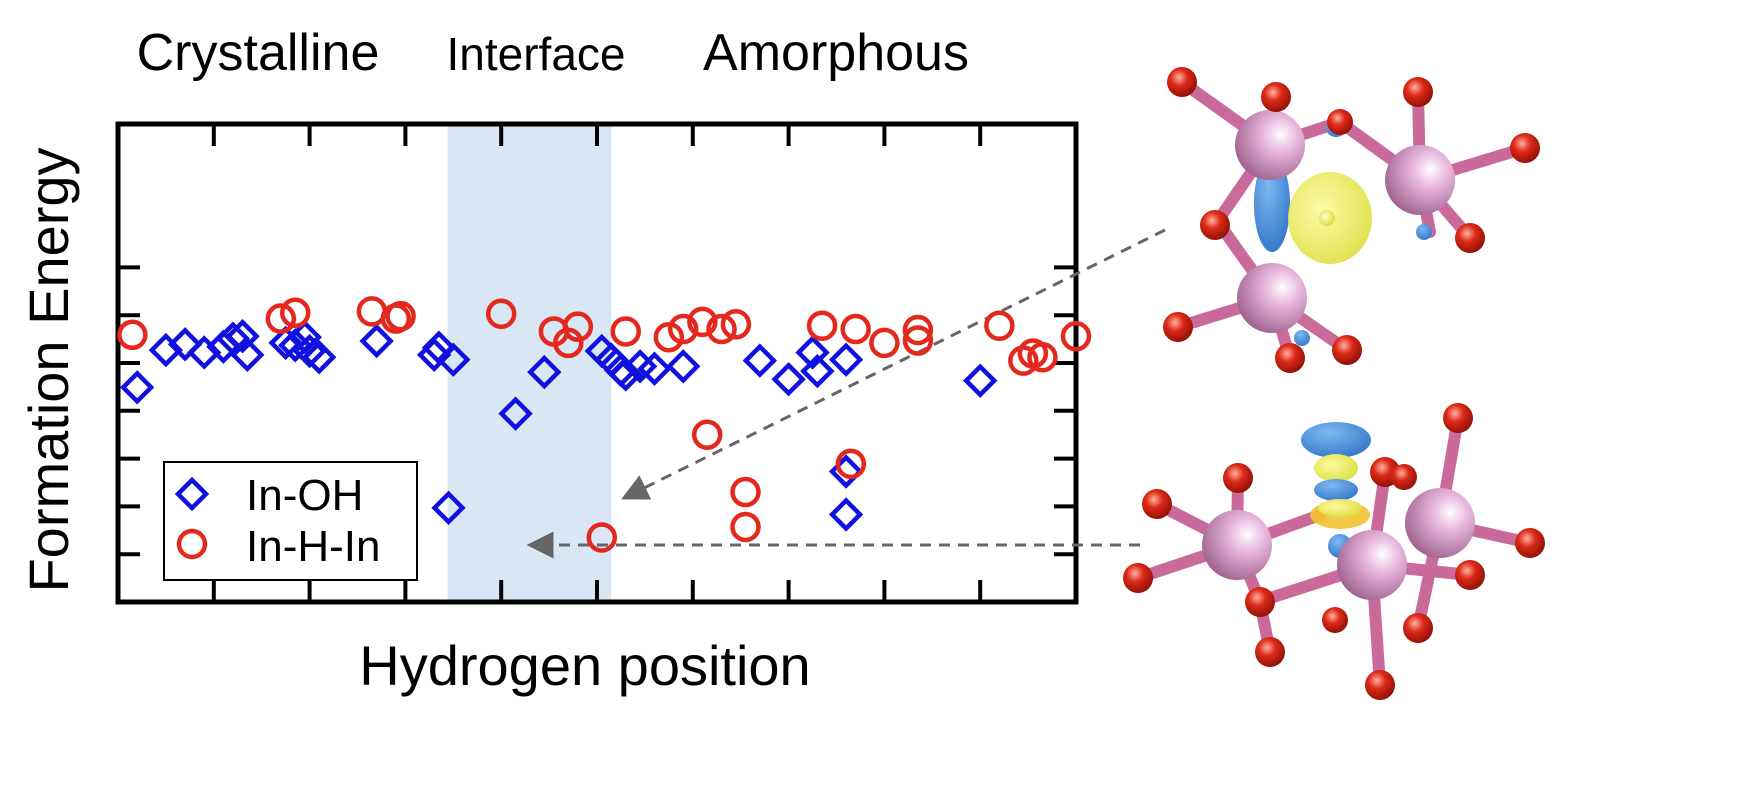  I want to click on lower-structure-image, so click(1334, 551).